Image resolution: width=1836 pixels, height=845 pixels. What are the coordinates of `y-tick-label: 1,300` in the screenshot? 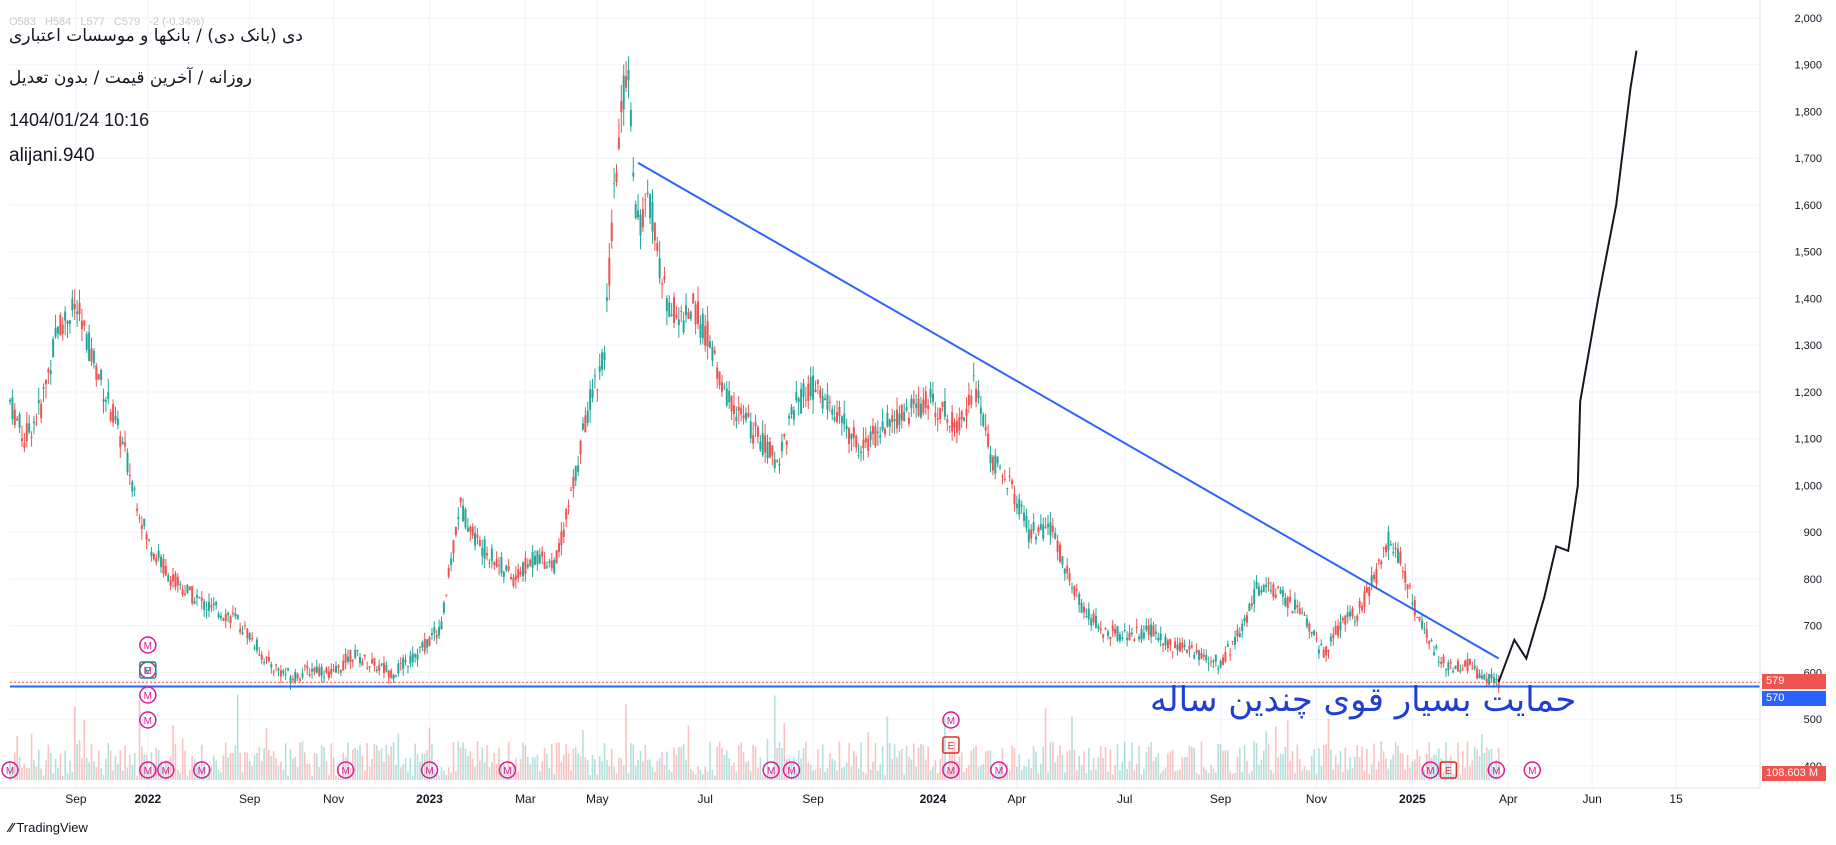 It's located at (1808, 346).